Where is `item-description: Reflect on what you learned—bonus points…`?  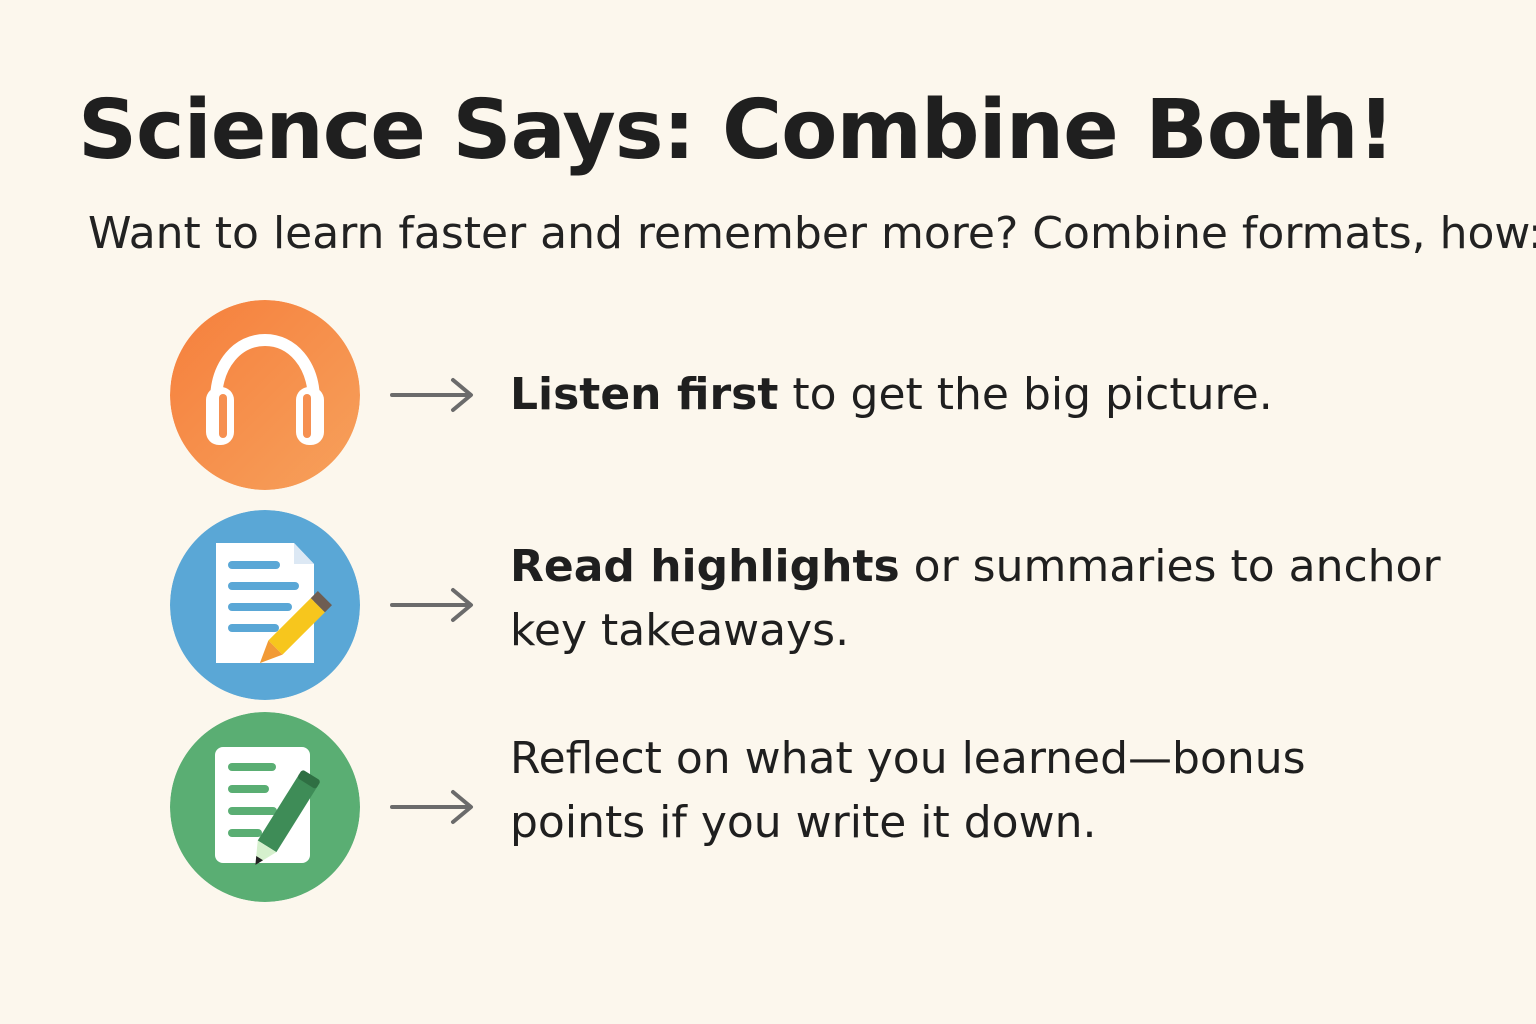
item-description: Reflect on what you learned—bonus points… is located at coordinates (980, 791).